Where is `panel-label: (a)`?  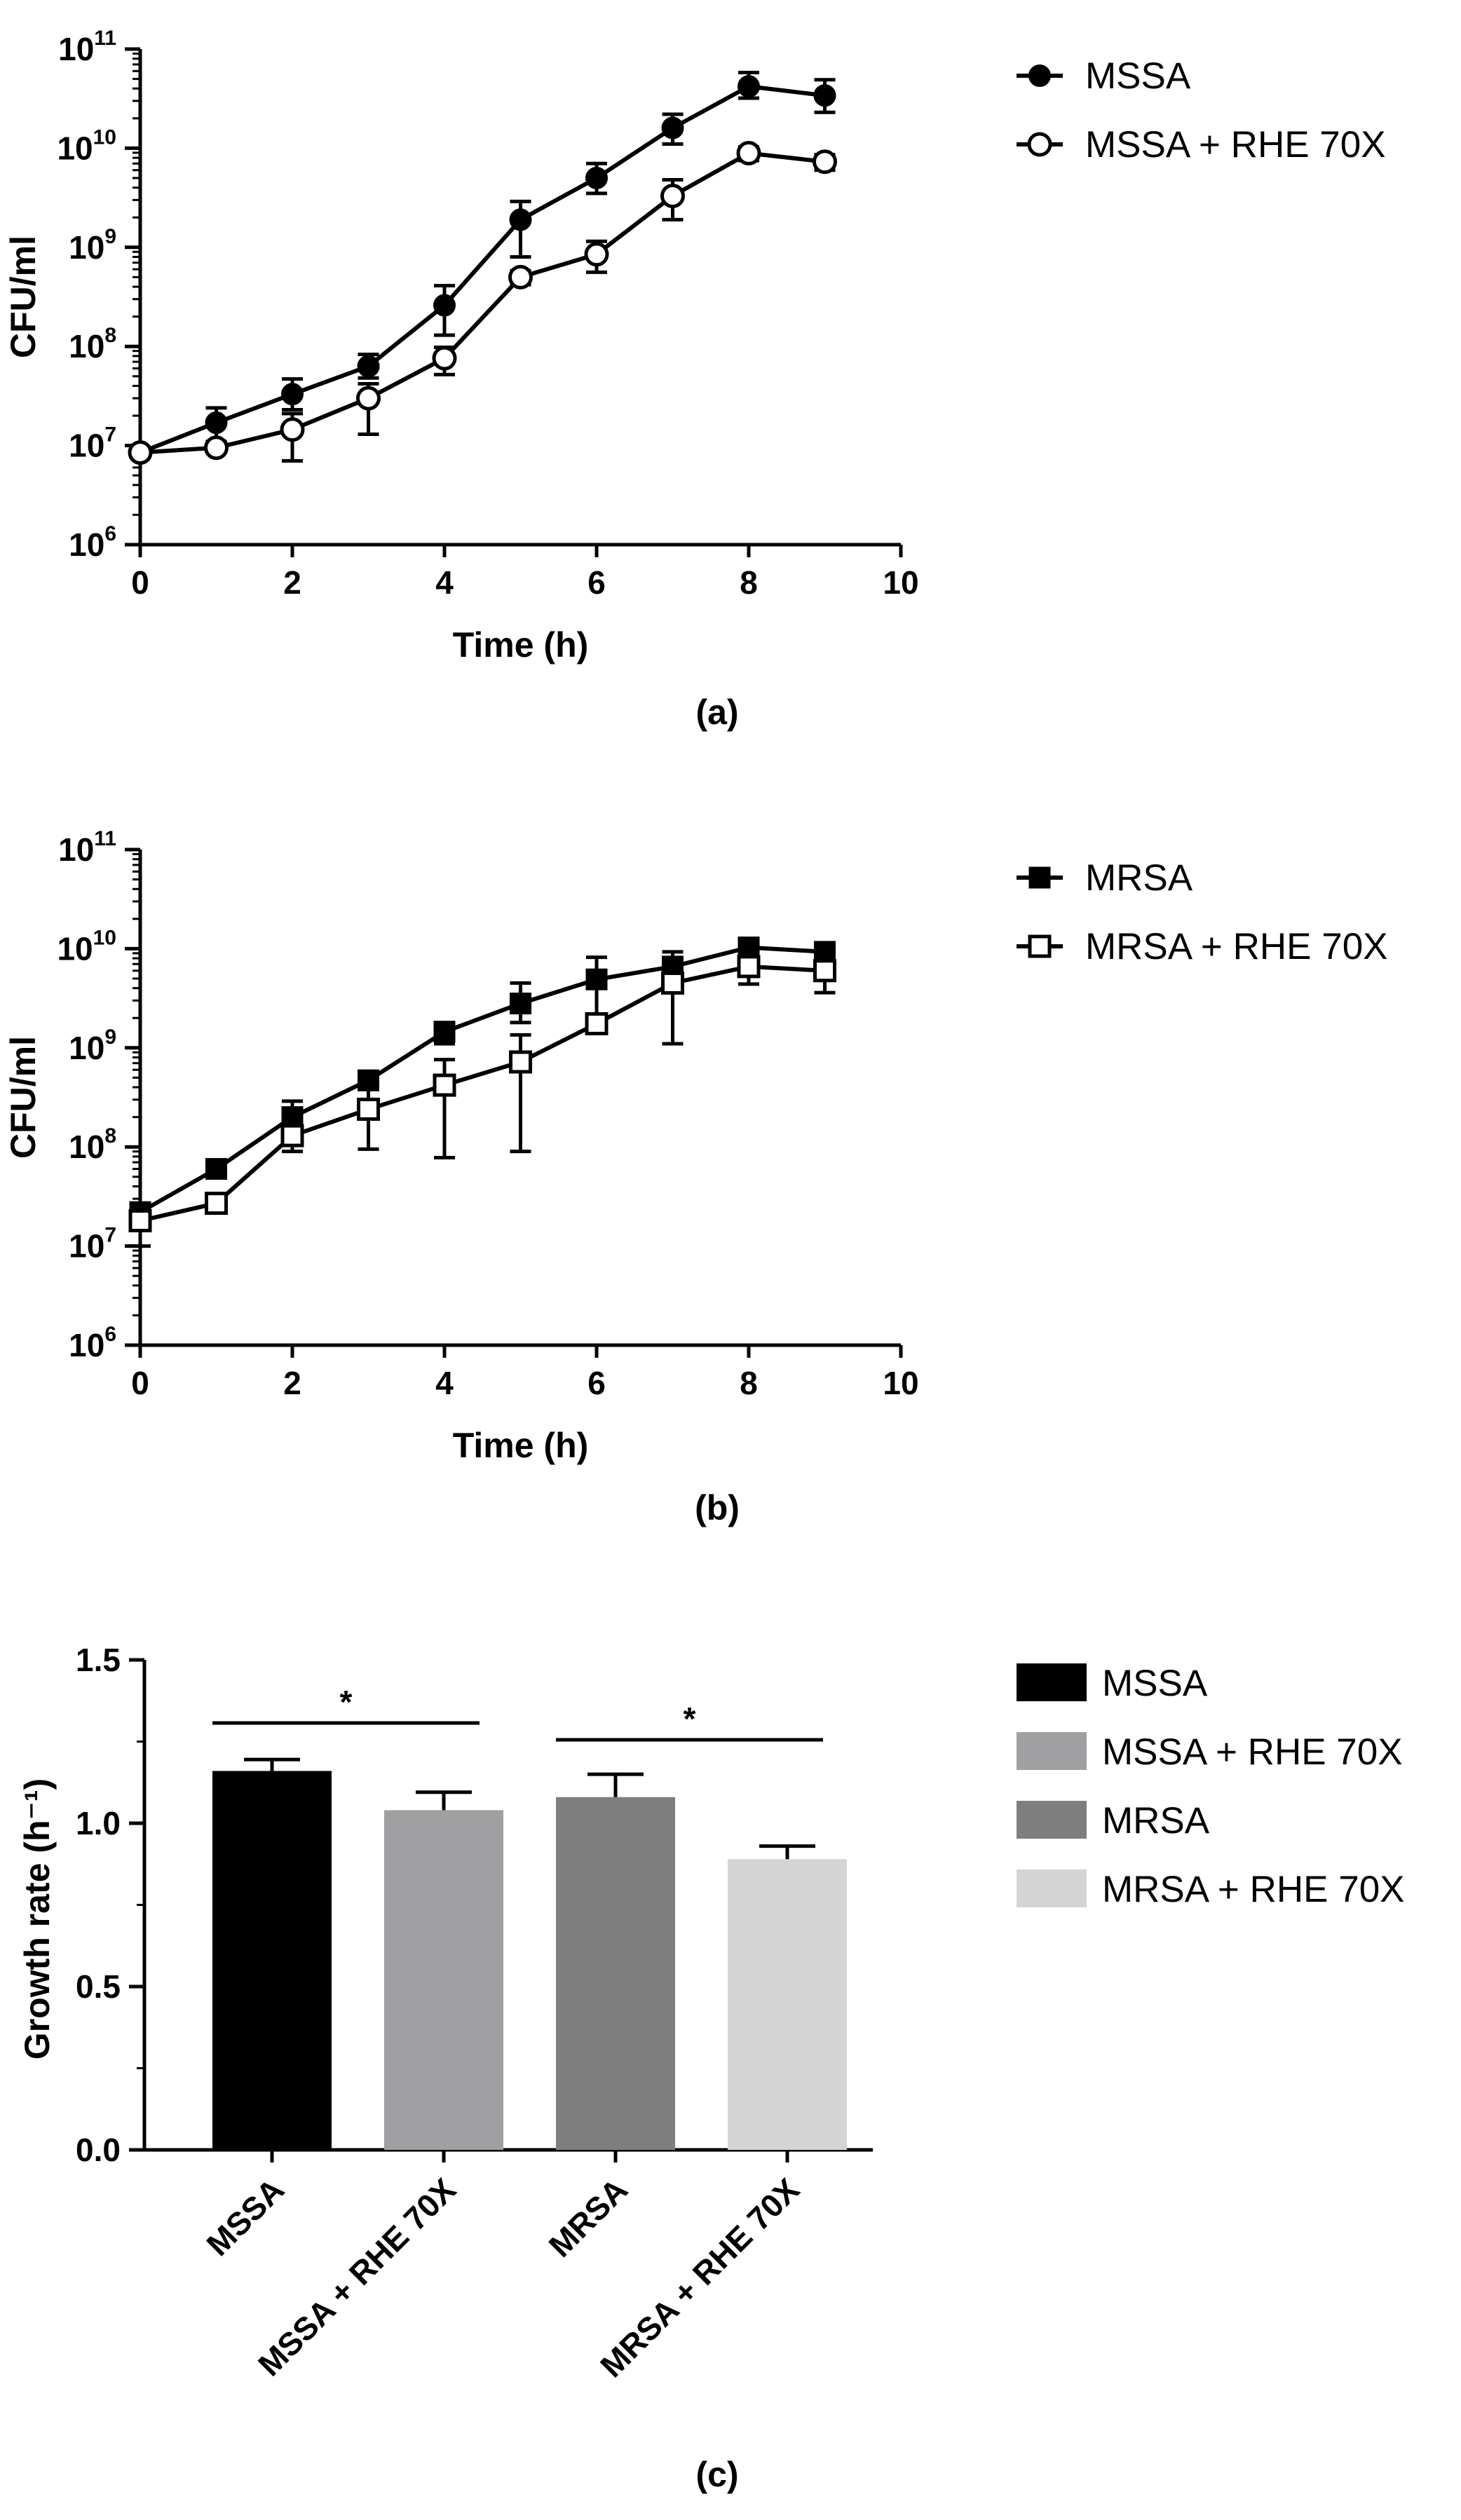 panel-label: (a) is located at coordinates (716, 713).